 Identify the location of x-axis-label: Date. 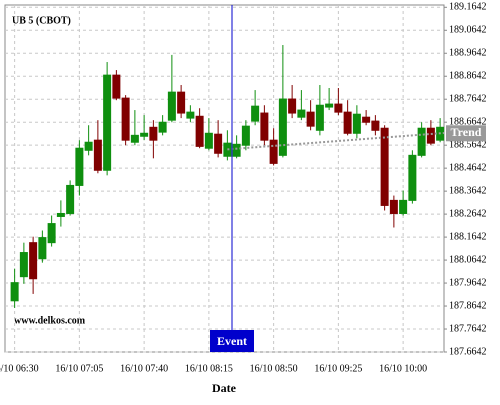
(224, 388).